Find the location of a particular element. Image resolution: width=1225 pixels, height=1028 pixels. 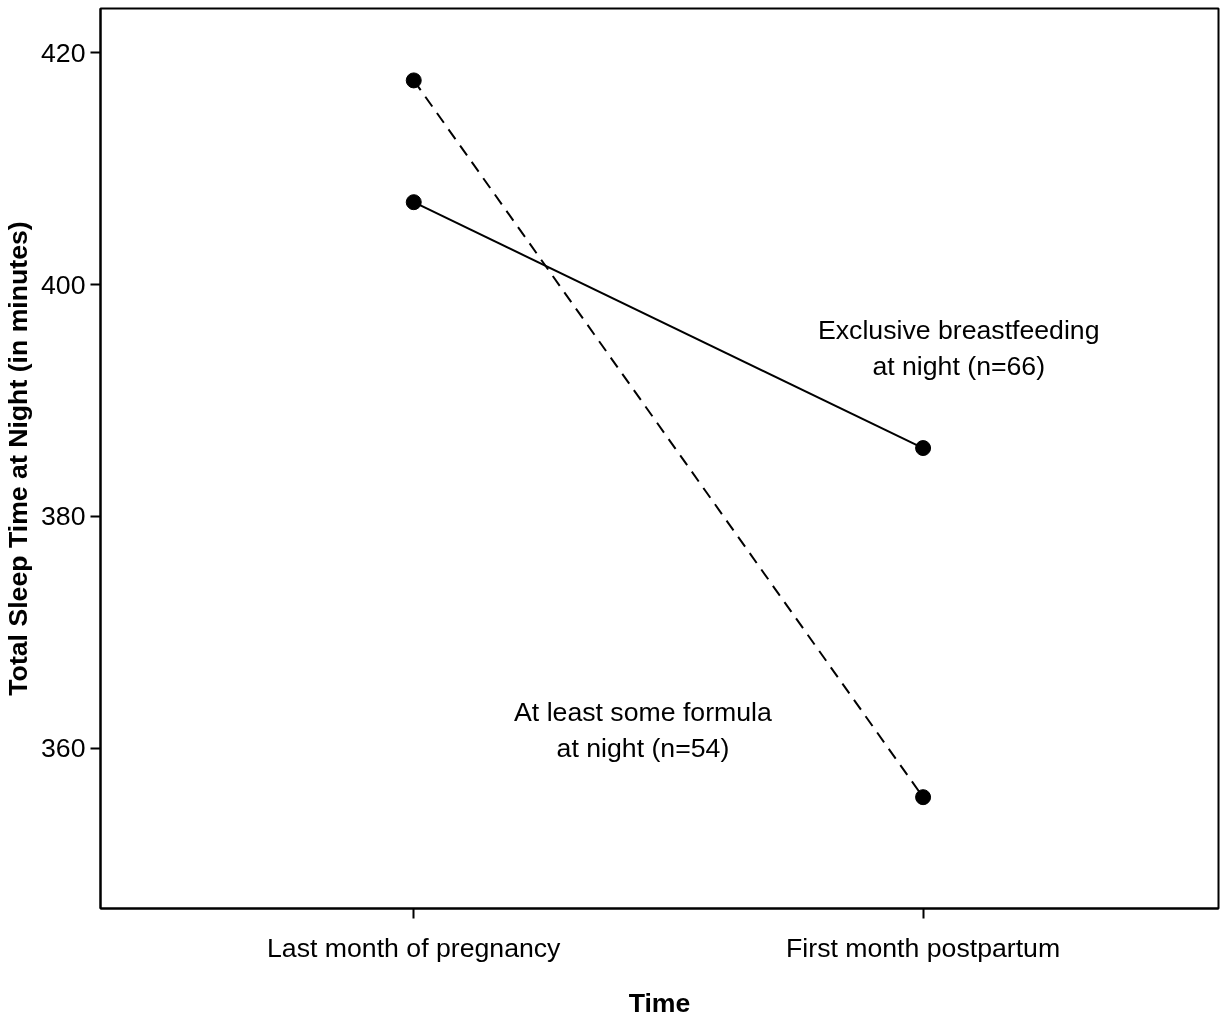

series-label: Exclusive breastfeeding at night (n=66) is located at coordinates (958, 348).